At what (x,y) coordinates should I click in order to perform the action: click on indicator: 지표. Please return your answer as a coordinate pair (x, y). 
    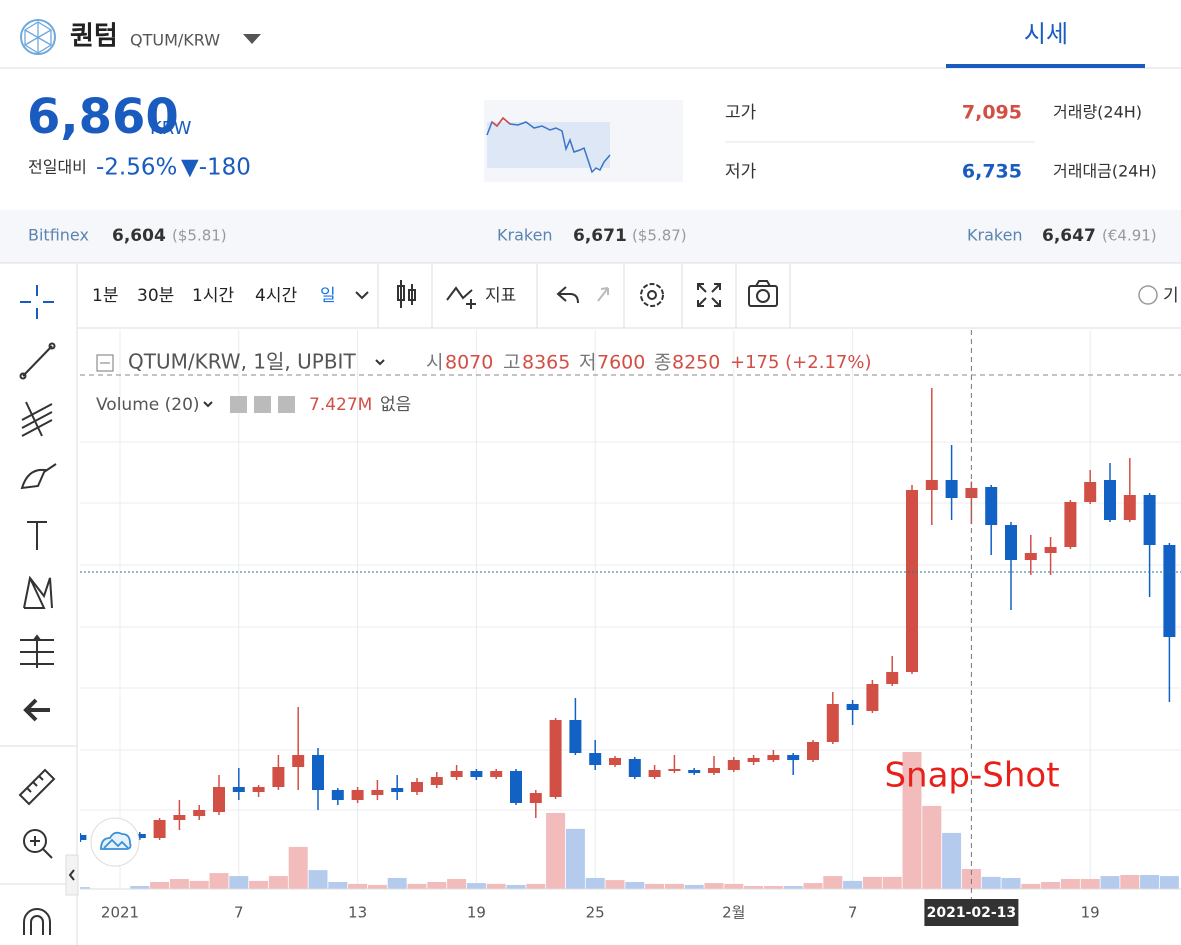
    Looking at the image, I should click on (500, 296).